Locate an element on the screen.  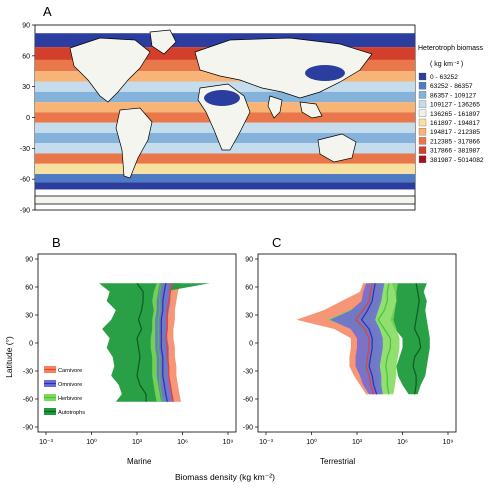
map-legend-label: 317866 - 381987 is located at coordinates (455, 151).